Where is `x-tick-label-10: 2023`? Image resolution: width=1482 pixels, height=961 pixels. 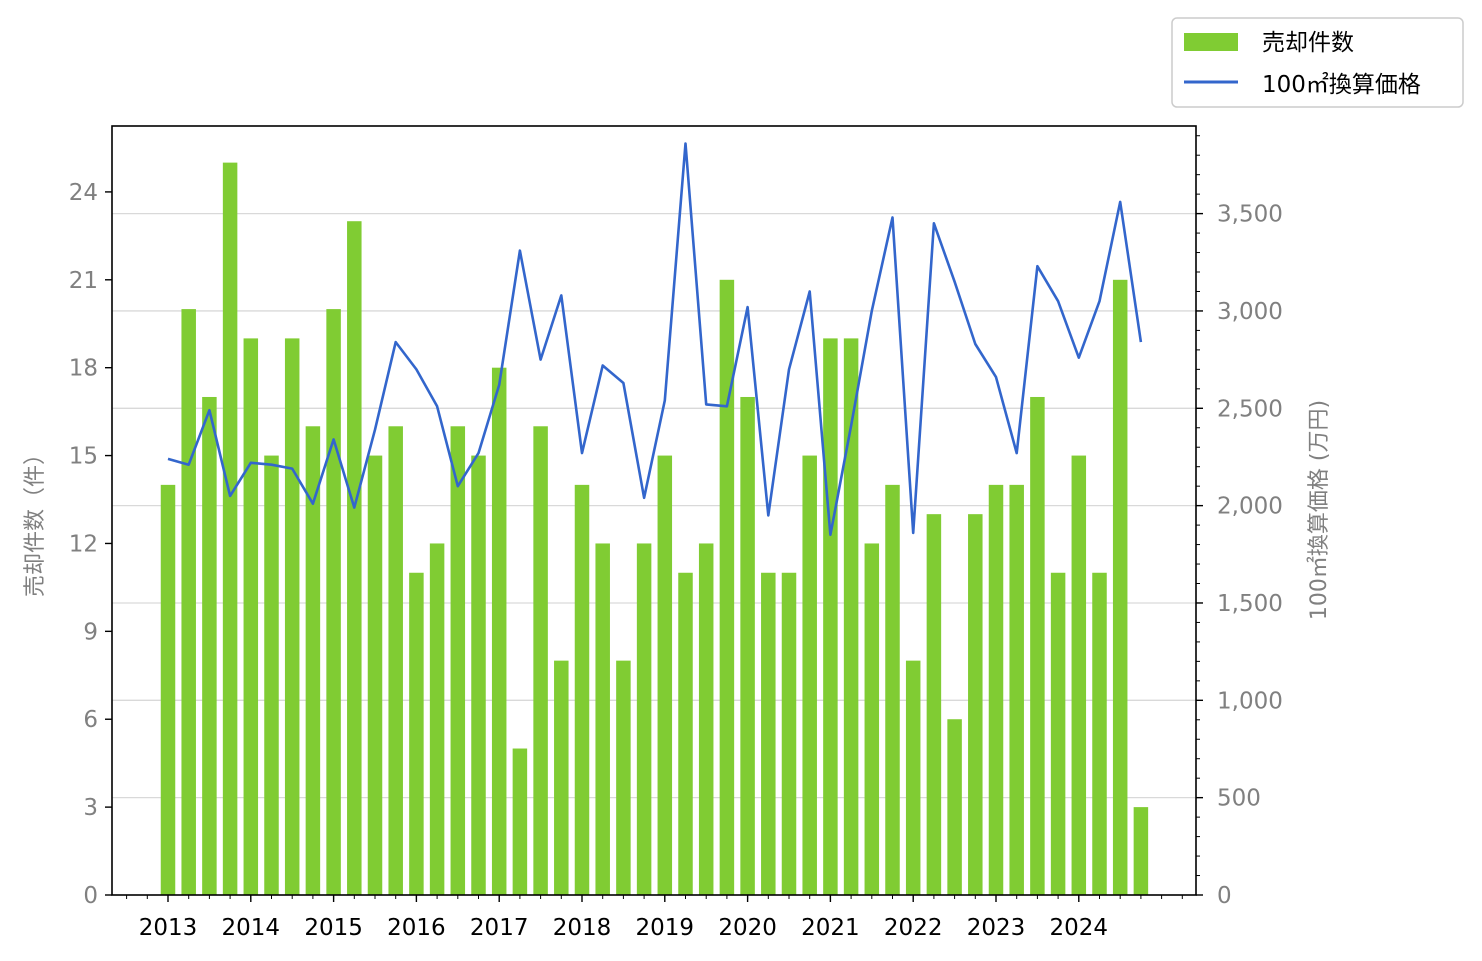 x-tick-label-10: 2023 is located at coordinates (996, 928).